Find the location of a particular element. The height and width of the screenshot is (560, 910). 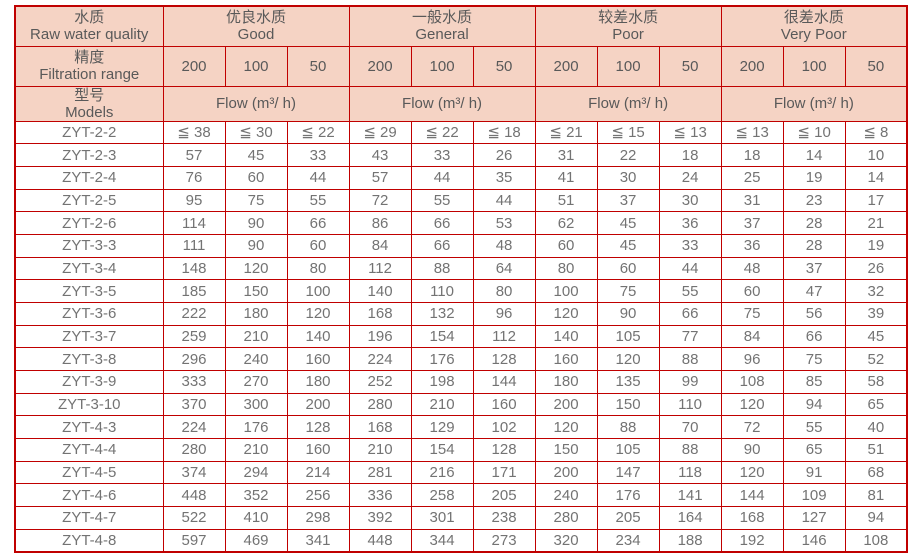

flow-value-cell: 102 is located at coordinates (504, 427).